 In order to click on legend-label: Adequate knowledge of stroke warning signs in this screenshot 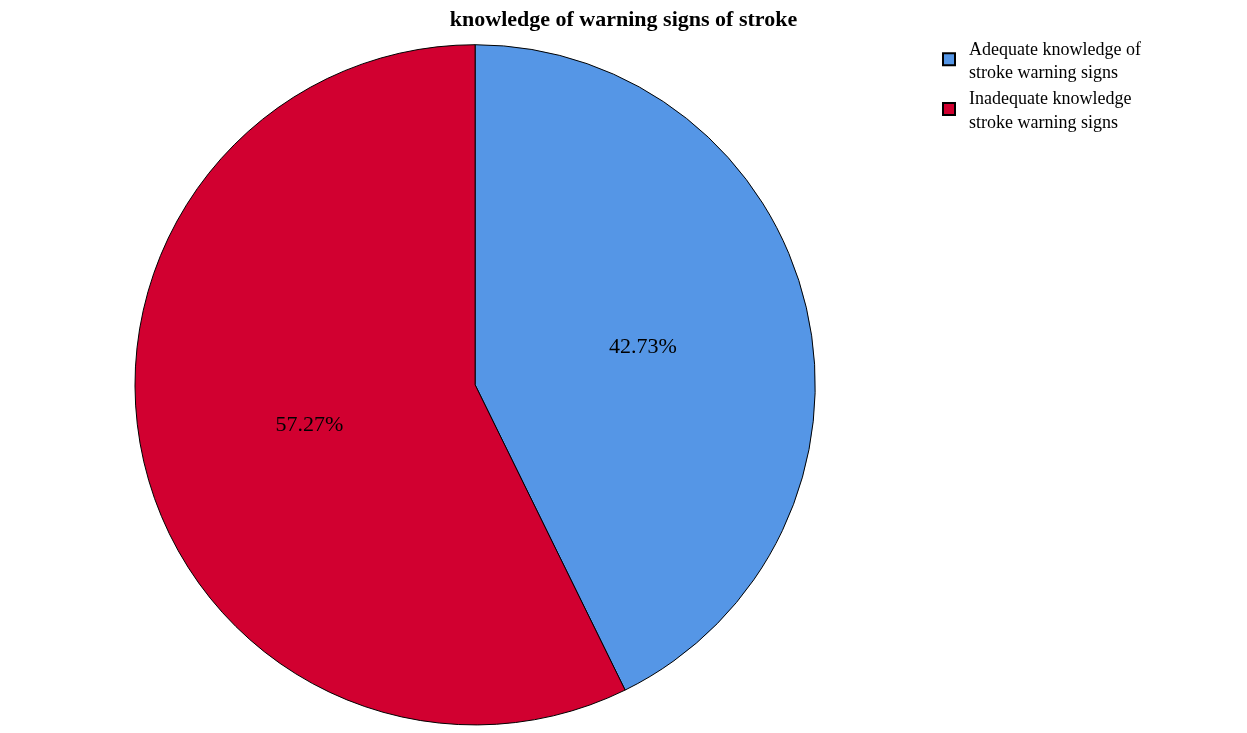, I will do `click(1055, 60)`.